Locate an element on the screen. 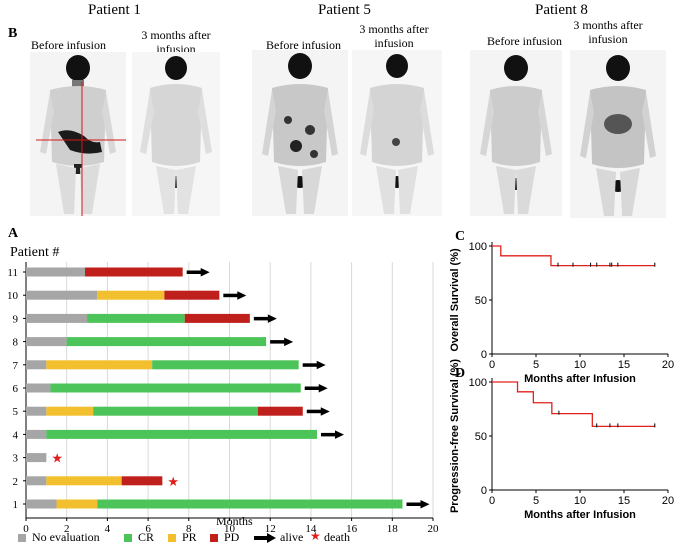  y-tick-label-1: 1 is located at coordinates (16, 505).